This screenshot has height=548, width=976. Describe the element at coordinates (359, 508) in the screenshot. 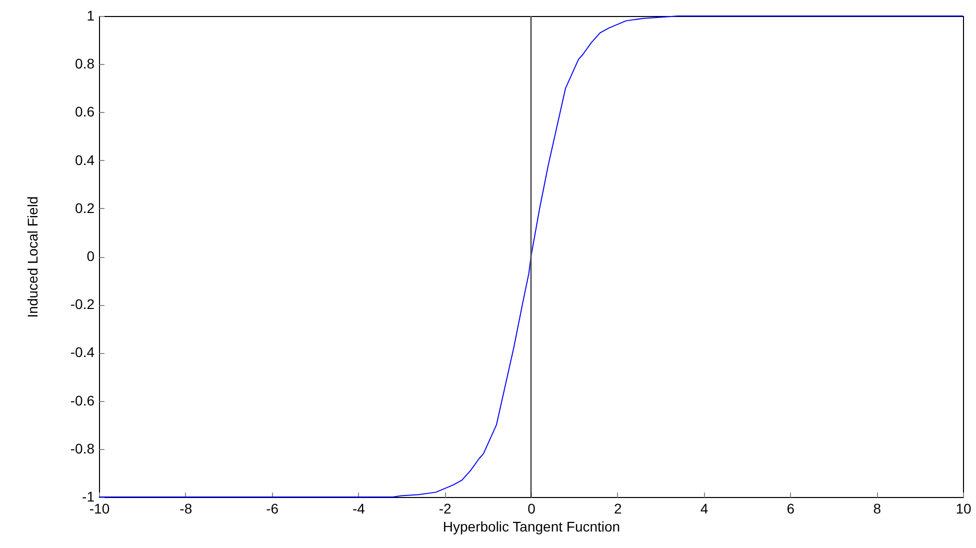

I see `x-tick-label: -4` at that location.